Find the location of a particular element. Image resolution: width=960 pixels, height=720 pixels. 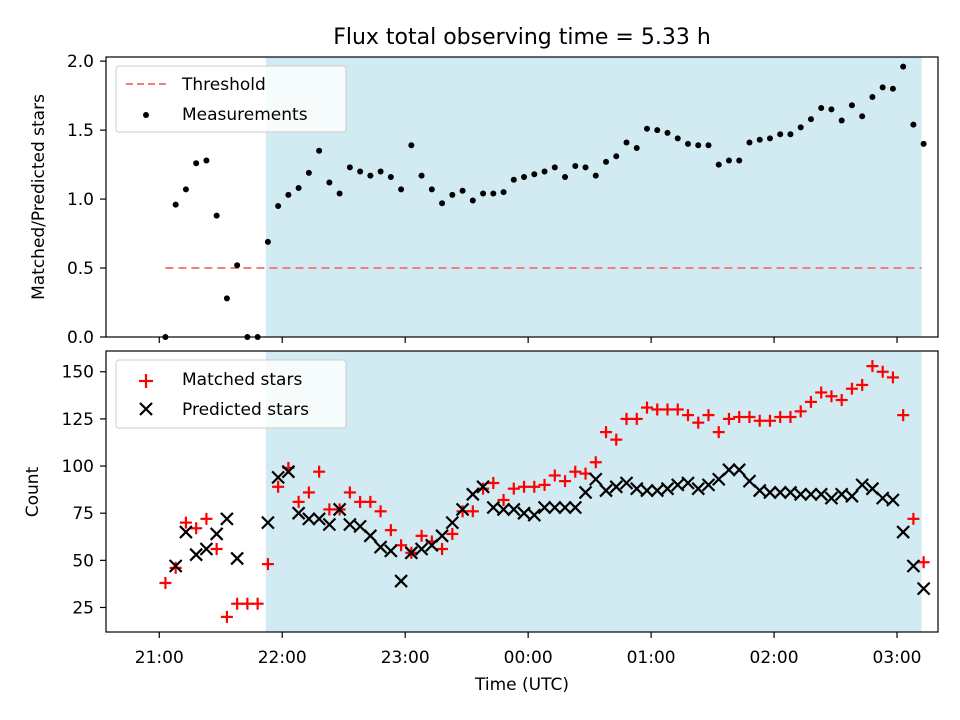

lower-legend: Matched stars Predicted stars is located at coordinates (231, 394).